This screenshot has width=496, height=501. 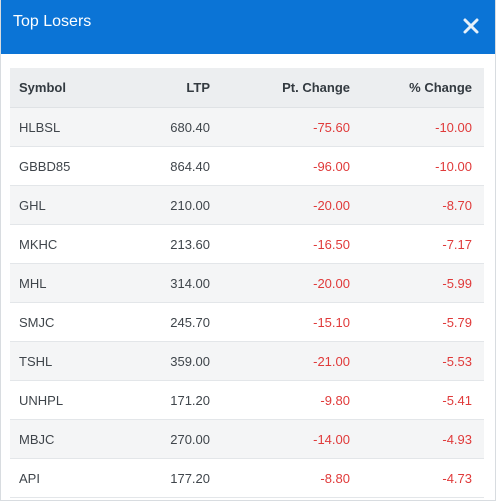 I want to click on cell-pct-change: -5.99, so click(x=417, y=283).